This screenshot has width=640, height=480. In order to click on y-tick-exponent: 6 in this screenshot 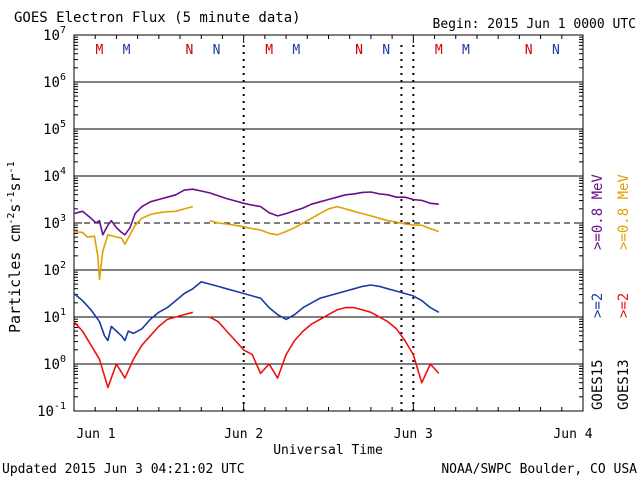, I will do `click(63, 77)`.